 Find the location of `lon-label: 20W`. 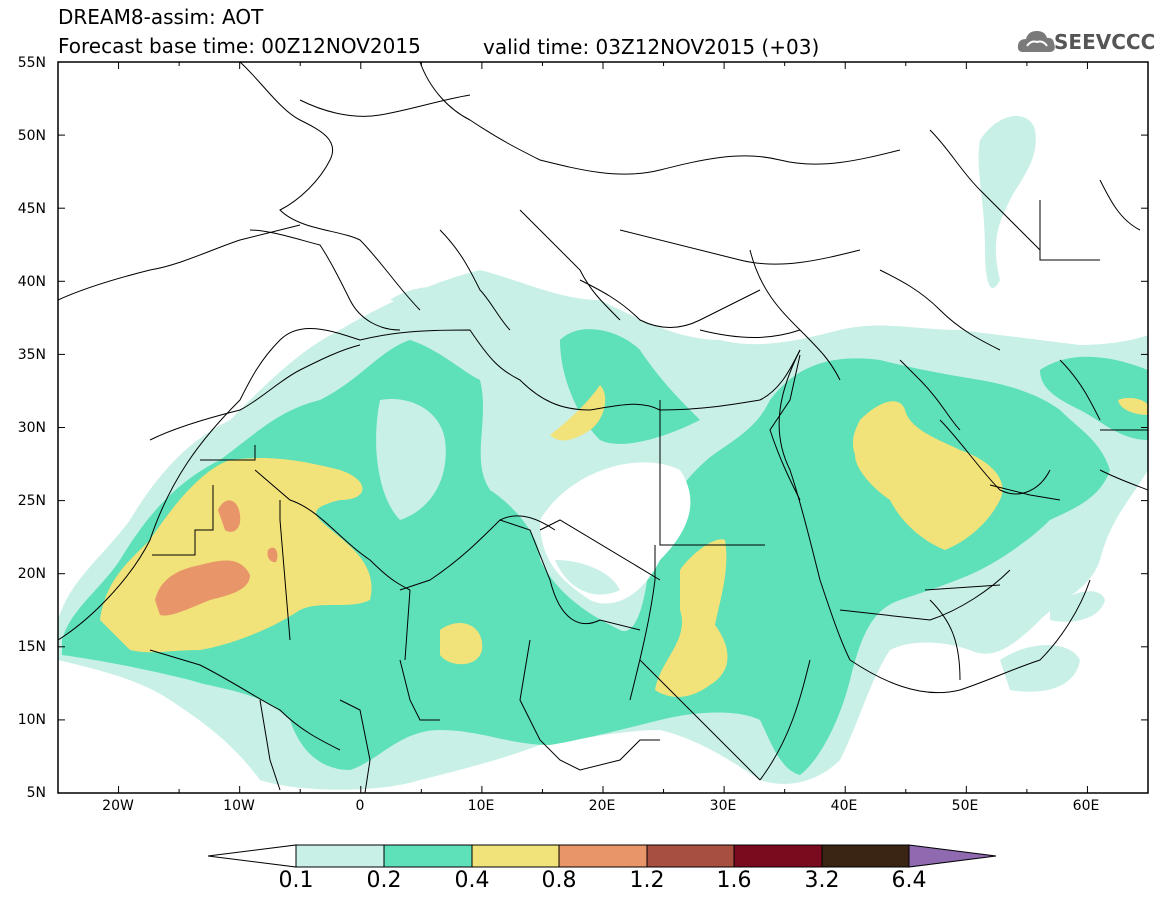

lon-label: 20W is located at coordinates (118, 806).